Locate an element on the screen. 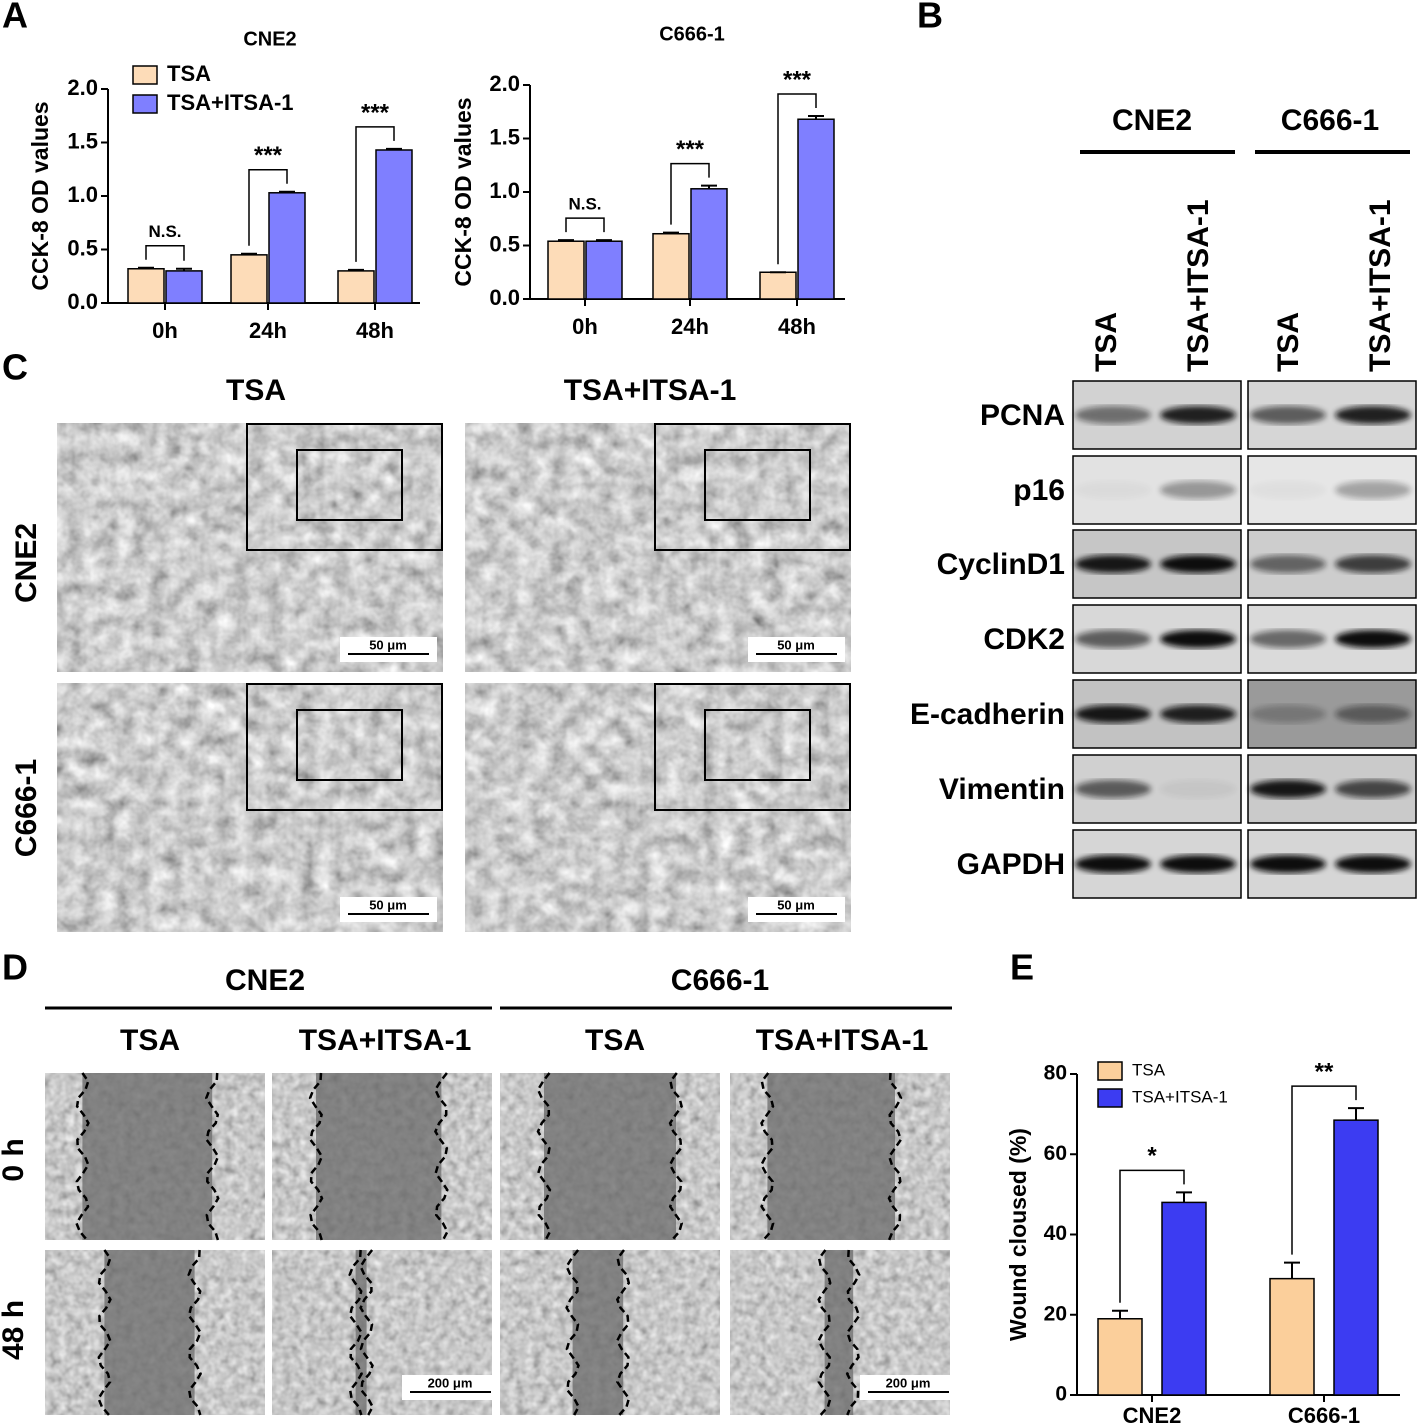 Image resolution: width=1417 pixels, height=1428 pixels. group-label: CNE2 is located at coordinates (1152, 120).